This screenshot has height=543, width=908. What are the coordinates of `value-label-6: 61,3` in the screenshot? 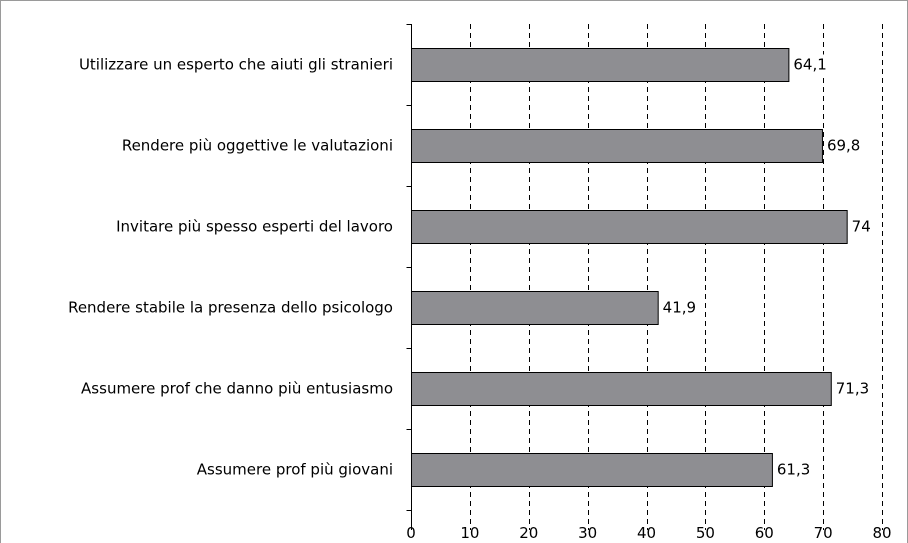 It's located at (793, 470).